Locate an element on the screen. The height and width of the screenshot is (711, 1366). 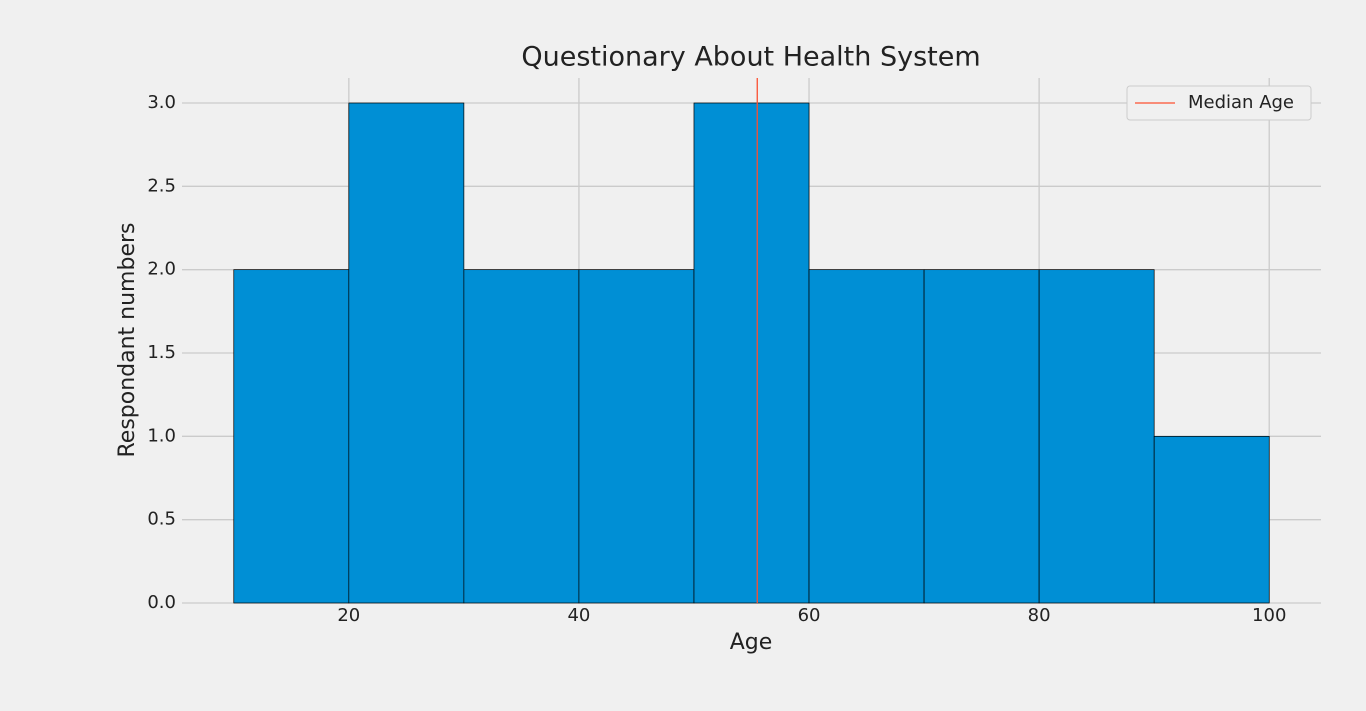
x-tick-label: 20 is located at coordinates (348, 615).